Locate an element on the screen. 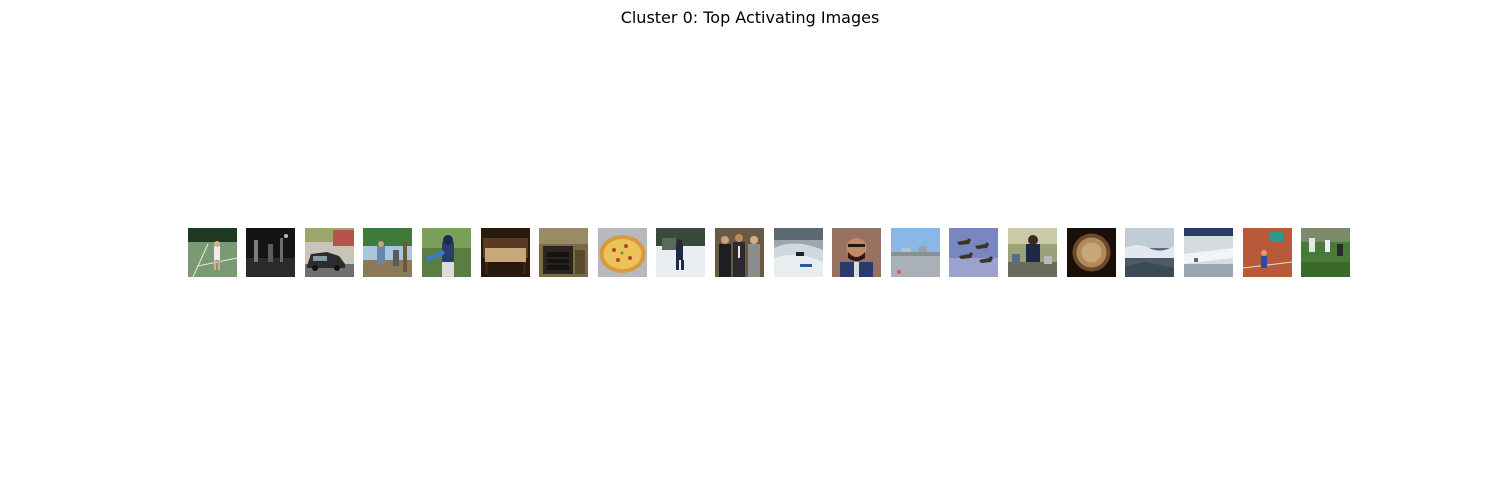 This screenshot has width=1500, height=500. tennis-court-thumbnail is located at coordinates (1267, 252).